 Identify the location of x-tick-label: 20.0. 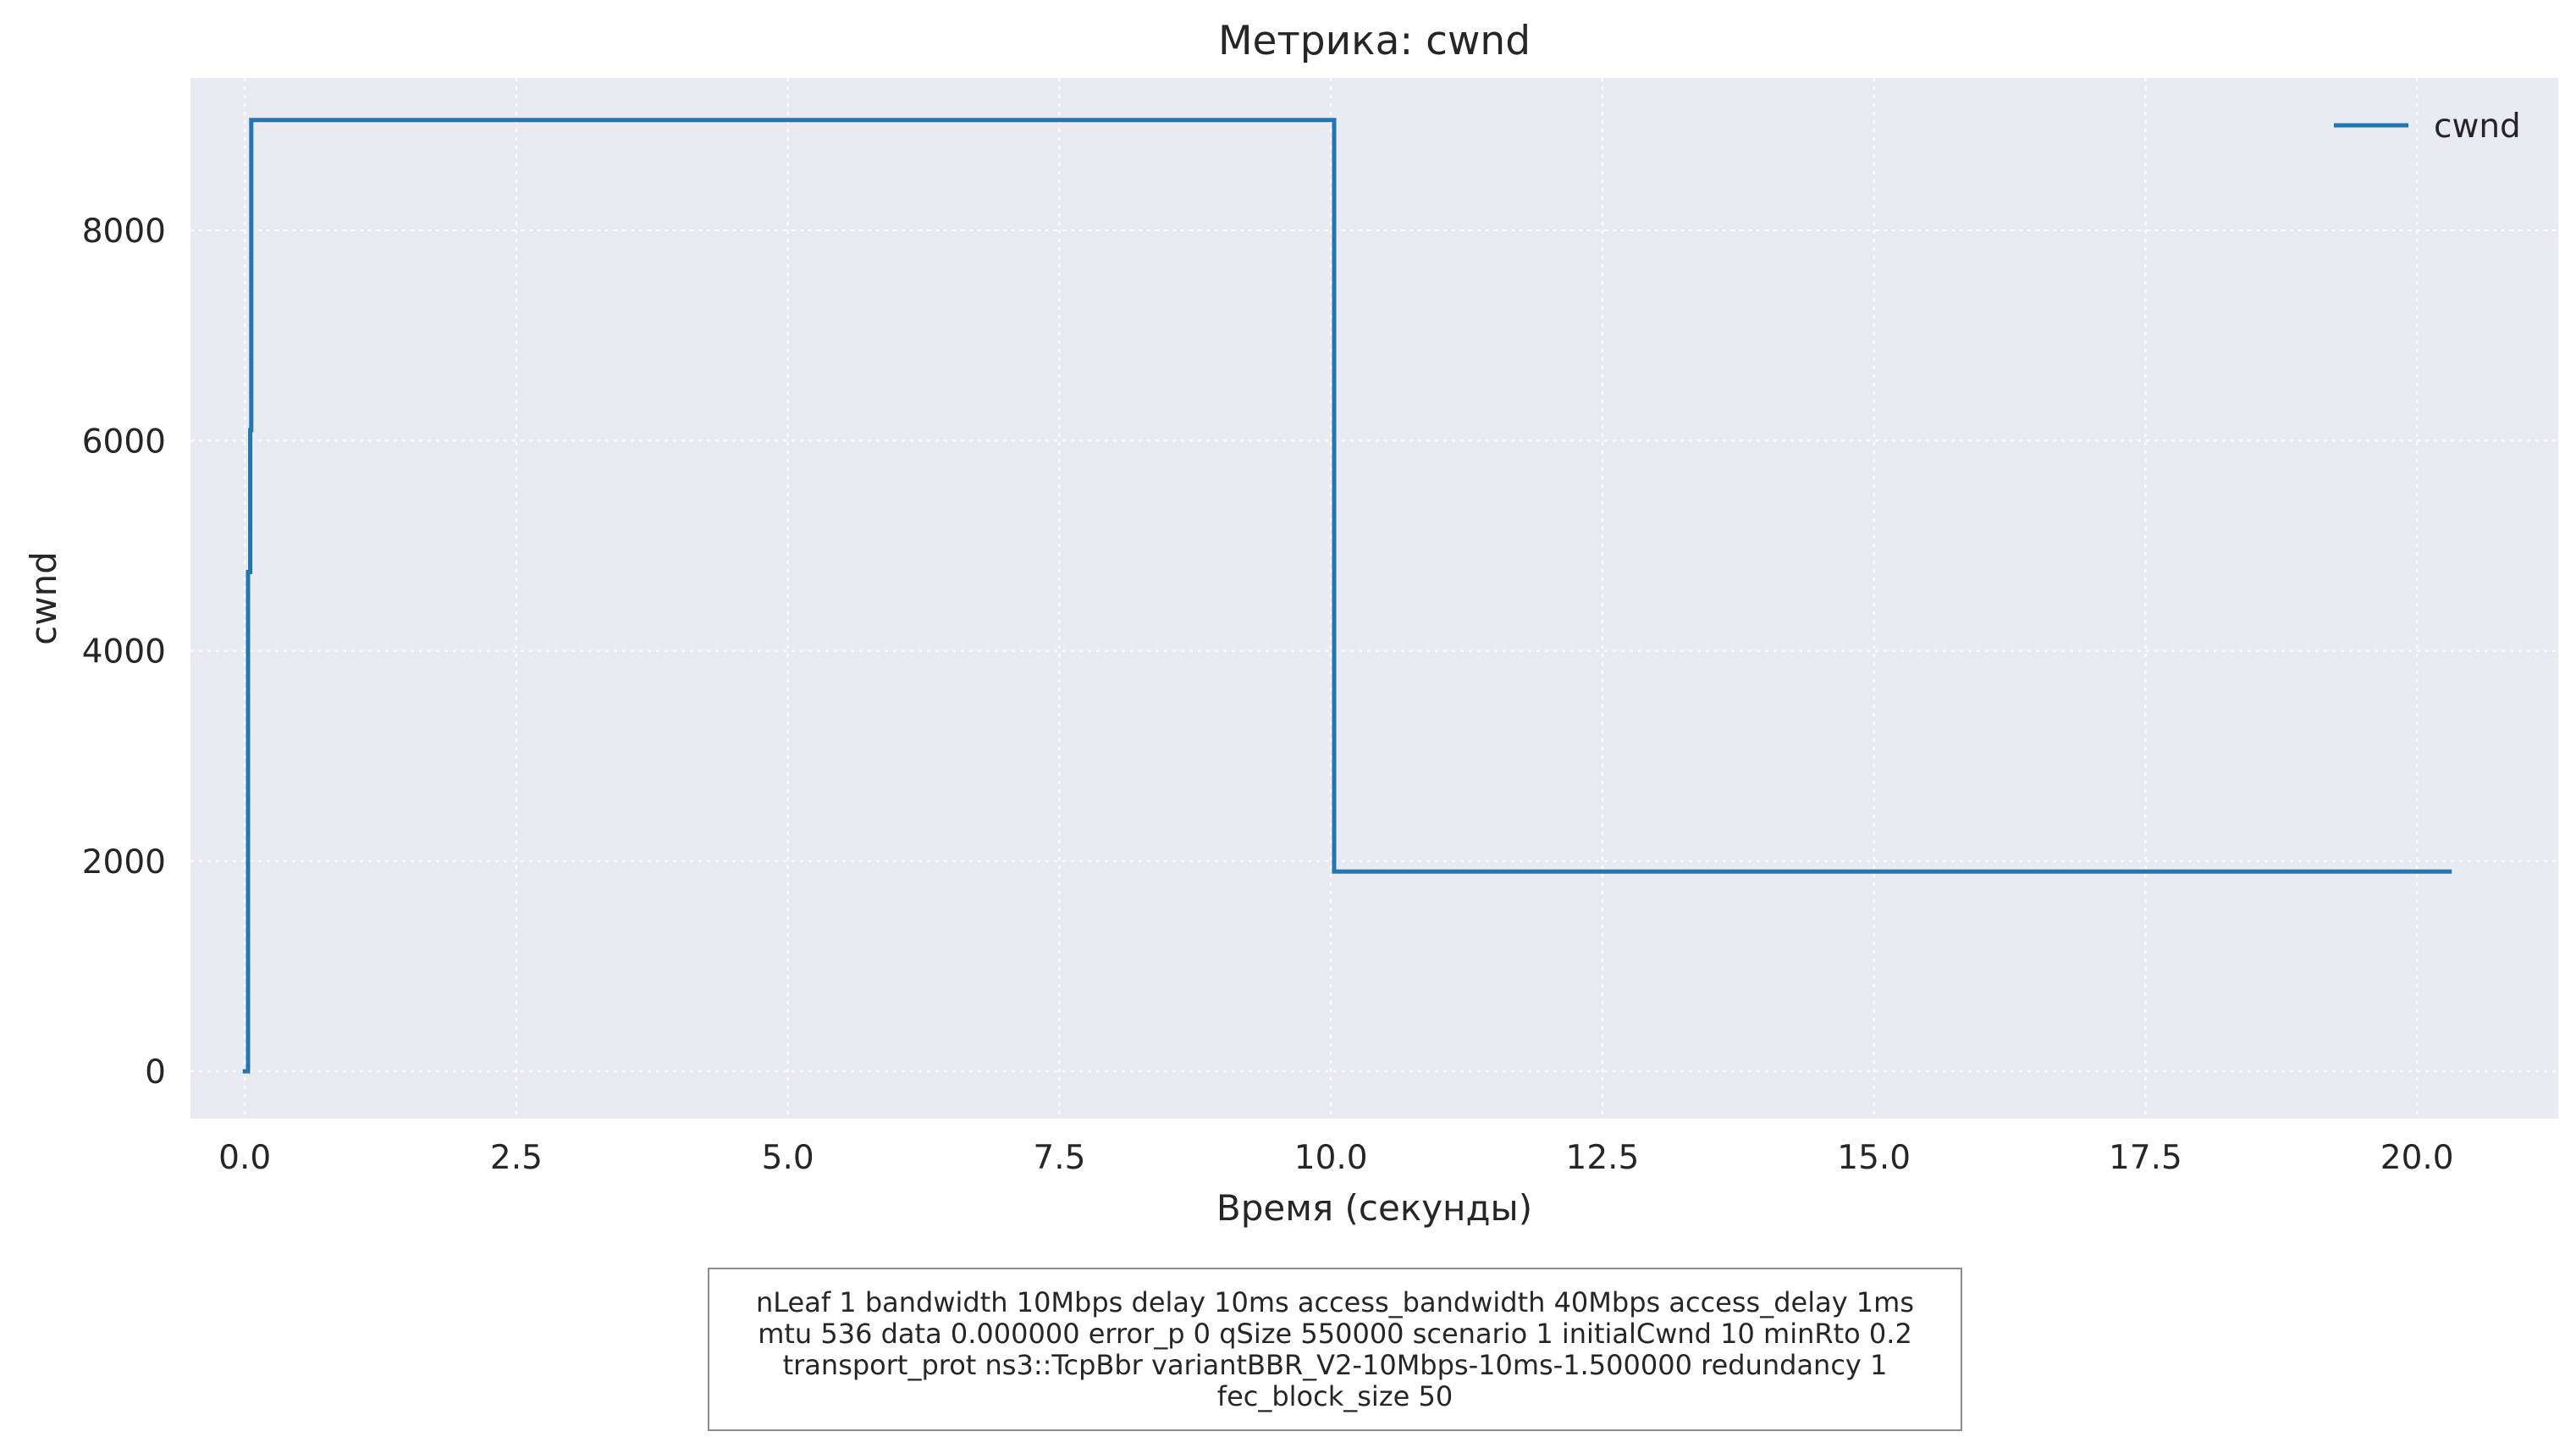
(2417, 1158).